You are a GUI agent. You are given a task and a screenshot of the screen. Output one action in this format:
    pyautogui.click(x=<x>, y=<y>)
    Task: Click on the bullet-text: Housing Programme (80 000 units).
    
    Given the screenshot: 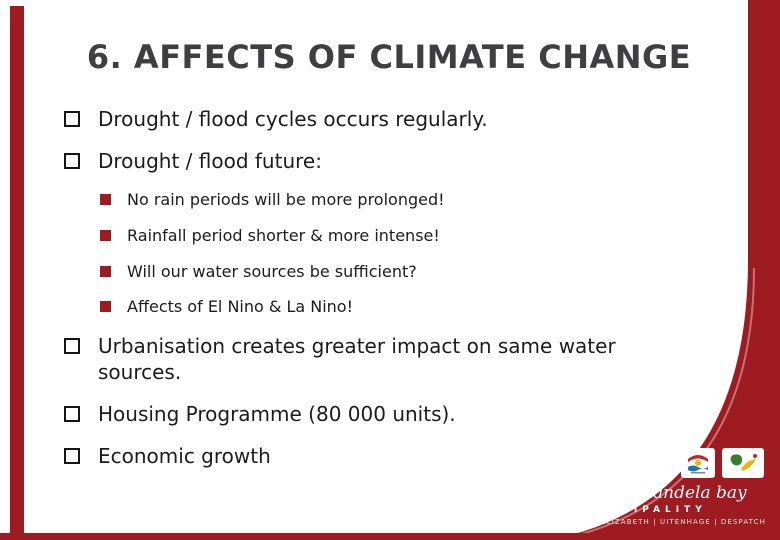 What is the action you would take?
    pyautogui.click(x=277, y=414)
    